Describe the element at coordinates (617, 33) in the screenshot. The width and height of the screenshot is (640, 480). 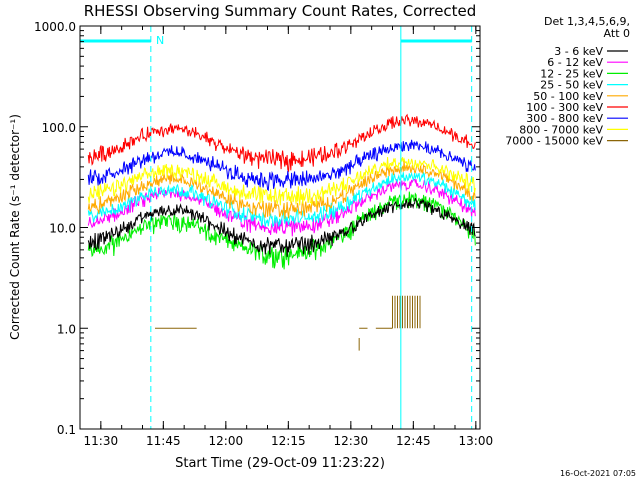
I see `legend-header-line-2: Att 0` at that location.